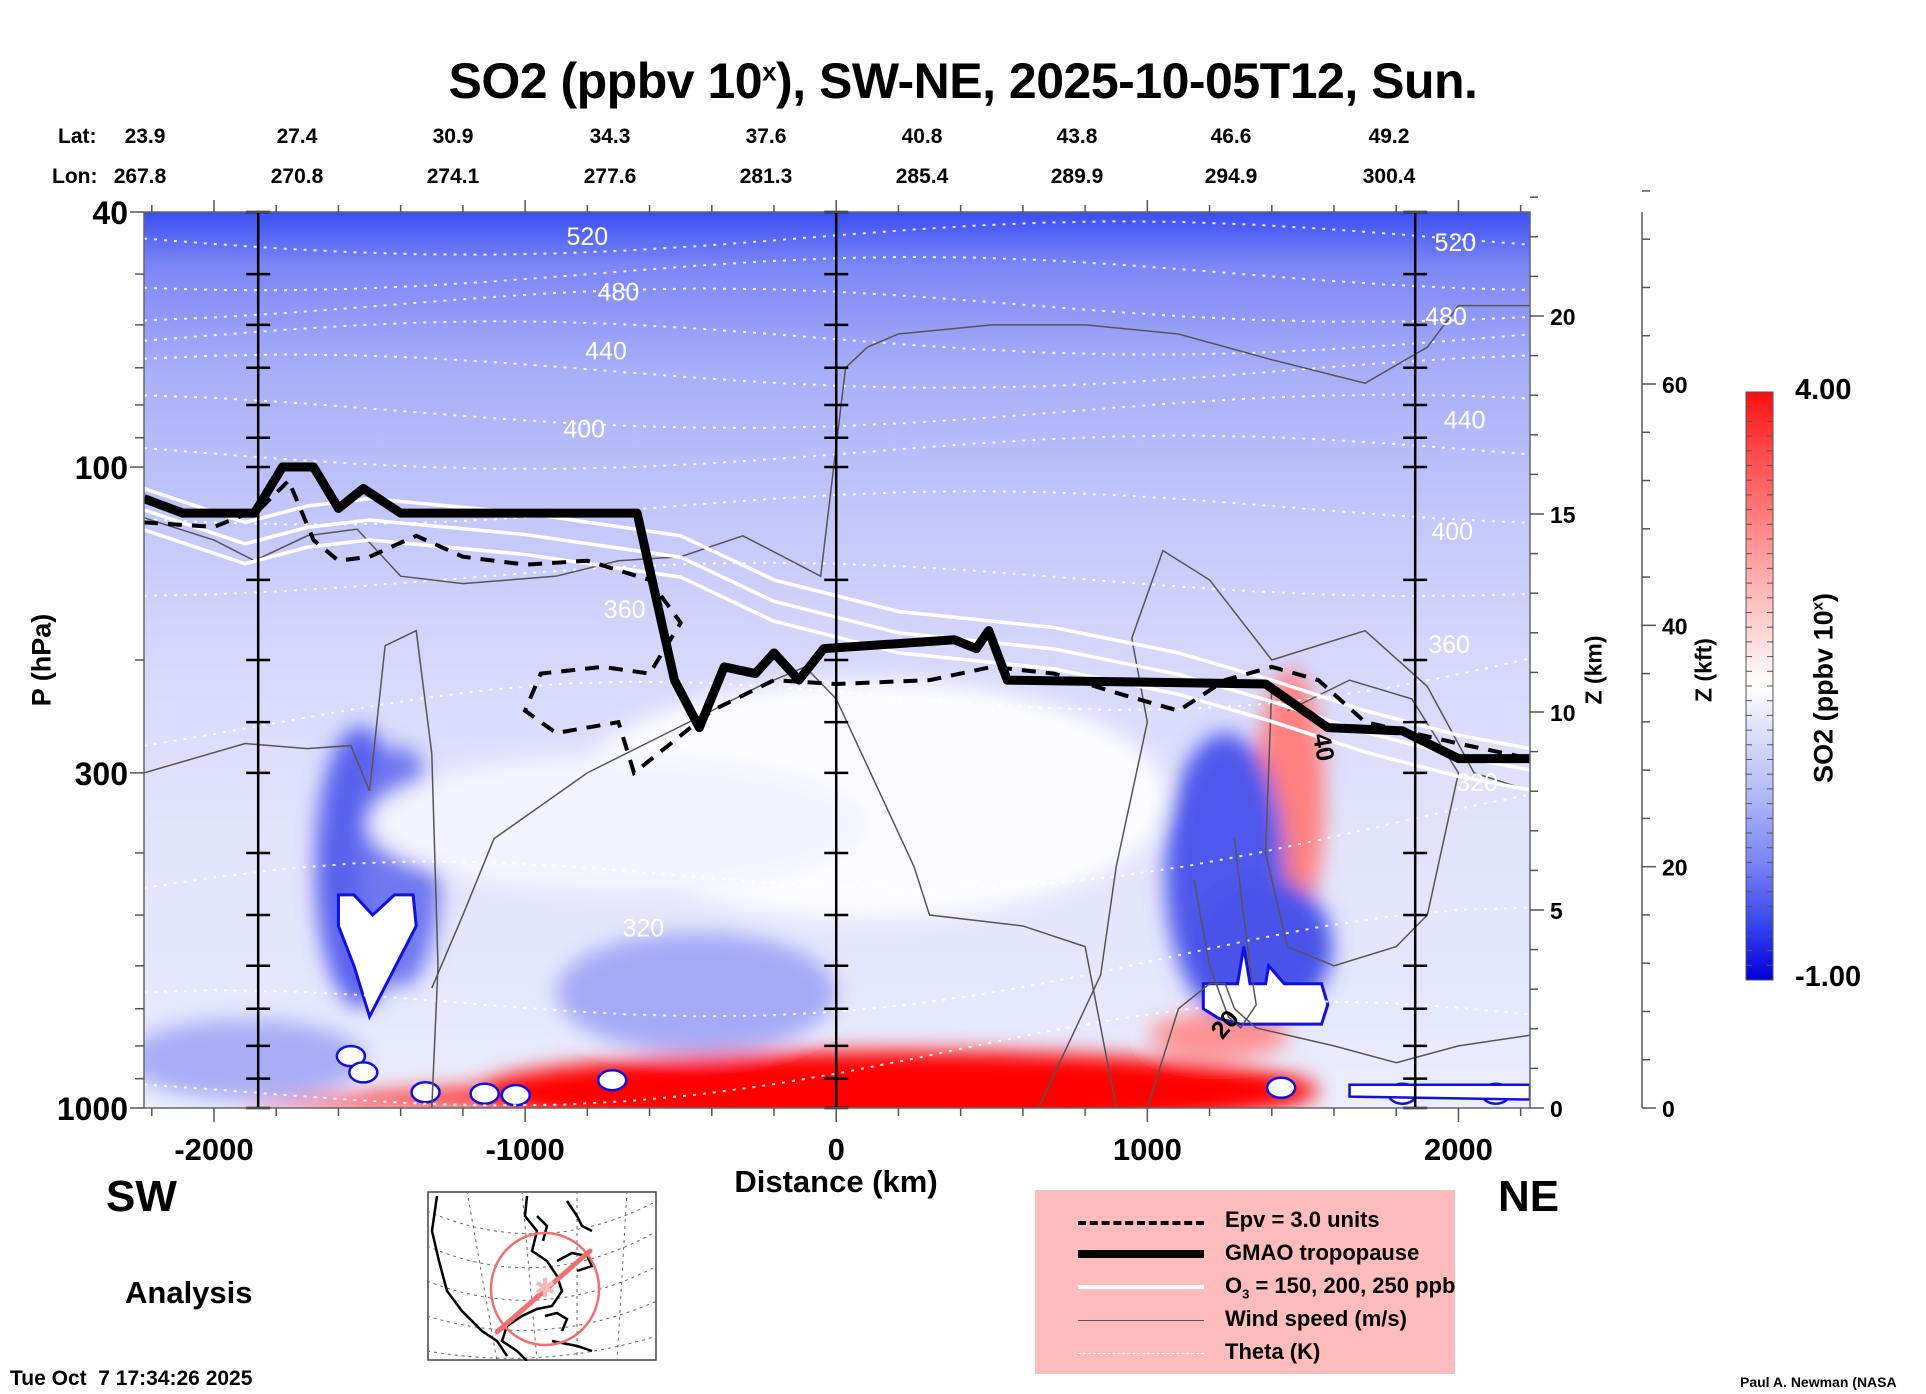 The height and width of the screenshot is (1394, 1926). What do you see at coordinates (618, 823) in the screenshot?
I see `so2-near-zero-region` at bounding box center [618, 823].